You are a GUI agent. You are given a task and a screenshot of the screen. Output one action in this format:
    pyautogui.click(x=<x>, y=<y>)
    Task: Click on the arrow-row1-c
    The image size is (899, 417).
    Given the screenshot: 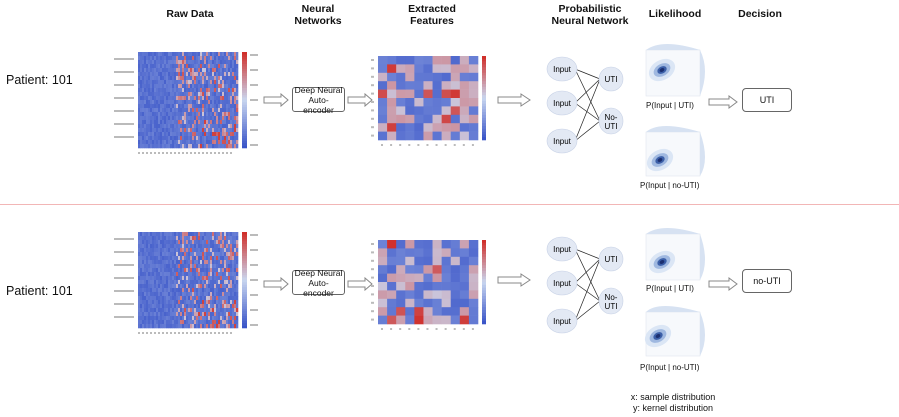 What is the action you would take?
    pyautogui.click(x=514, y=100)
    